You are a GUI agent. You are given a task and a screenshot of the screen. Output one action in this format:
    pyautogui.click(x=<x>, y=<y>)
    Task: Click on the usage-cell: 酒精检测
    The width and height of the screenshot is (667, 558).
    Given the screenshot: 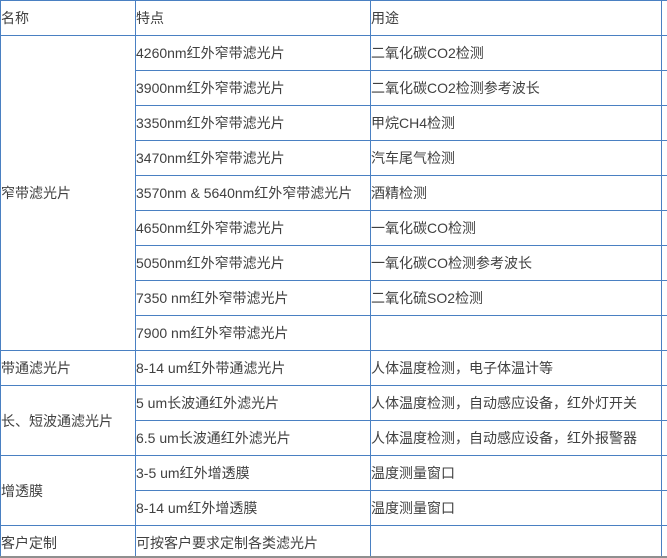 What is the action you would take?
    pyautogui.click(x=518, y=193)
    